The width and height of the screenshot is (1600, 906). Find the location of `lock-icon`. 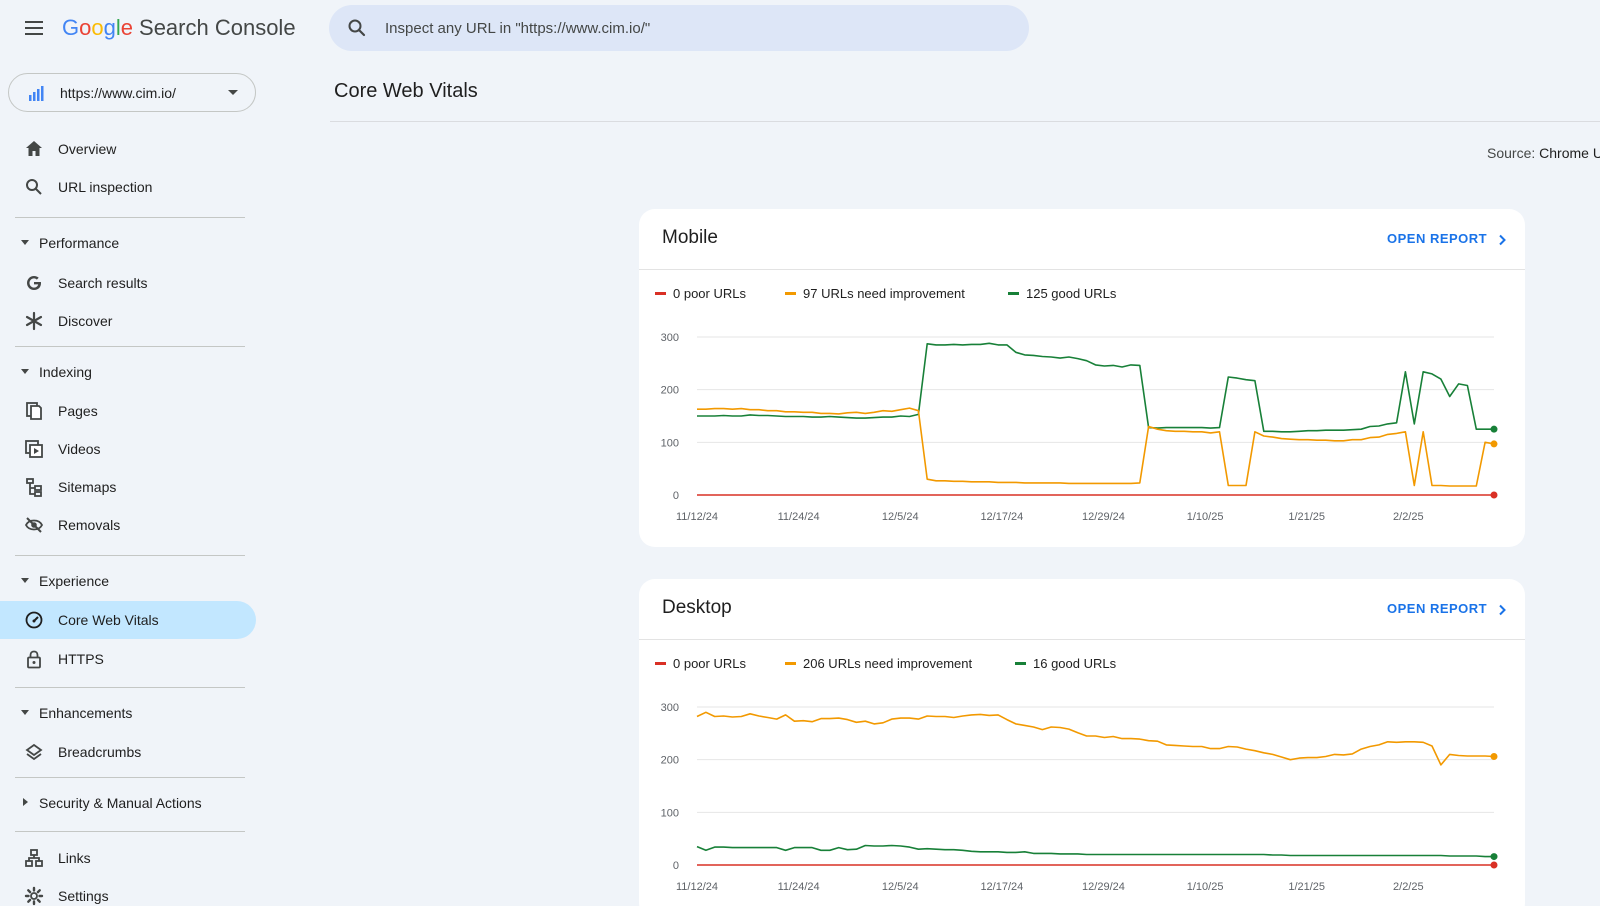

lock-icon is located at coordinates (34, 659).